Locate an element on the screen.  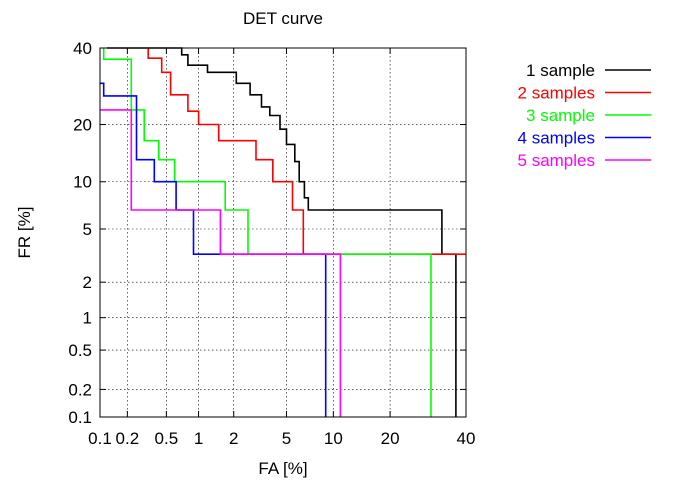
y-tick-label: 1 is located at coordinates (87, 318).